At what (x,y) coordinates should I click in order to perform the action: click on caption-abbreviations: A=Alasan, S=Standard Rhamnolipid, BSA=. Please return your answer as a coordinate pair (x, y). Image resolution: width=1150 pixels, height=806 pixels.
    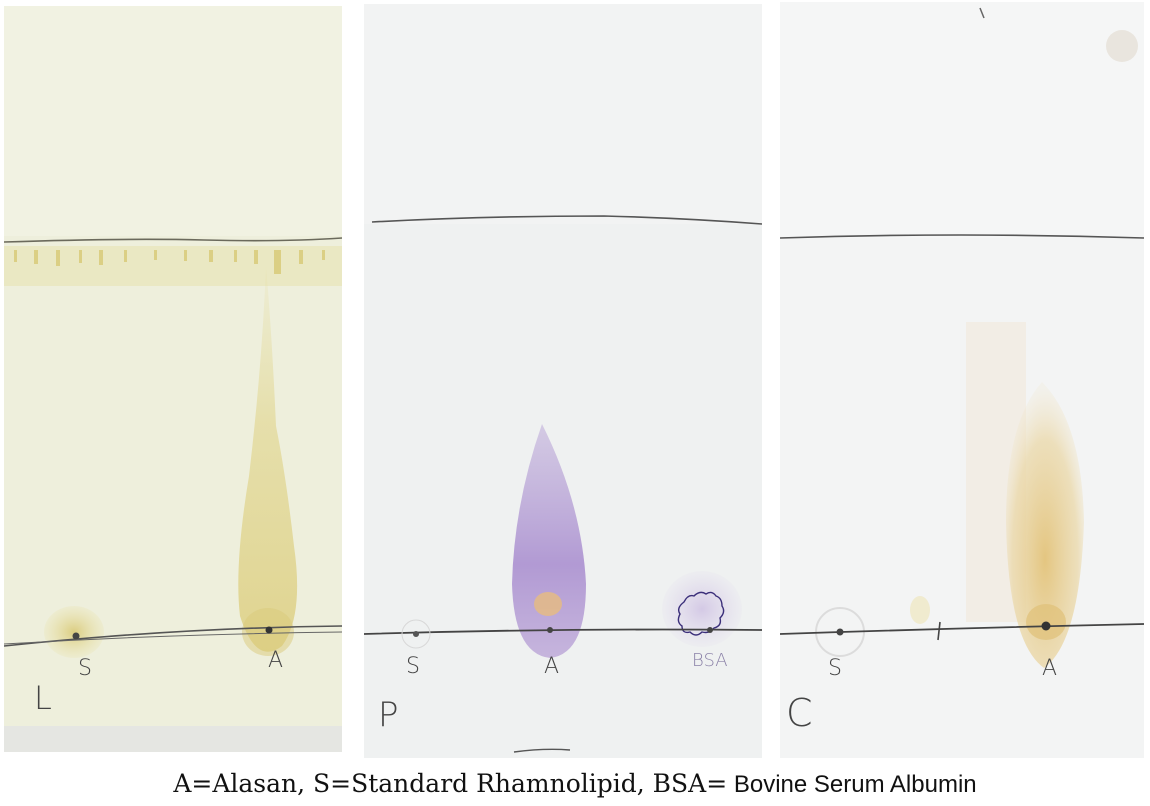
    Looking at the image, I should click on (450, 783).